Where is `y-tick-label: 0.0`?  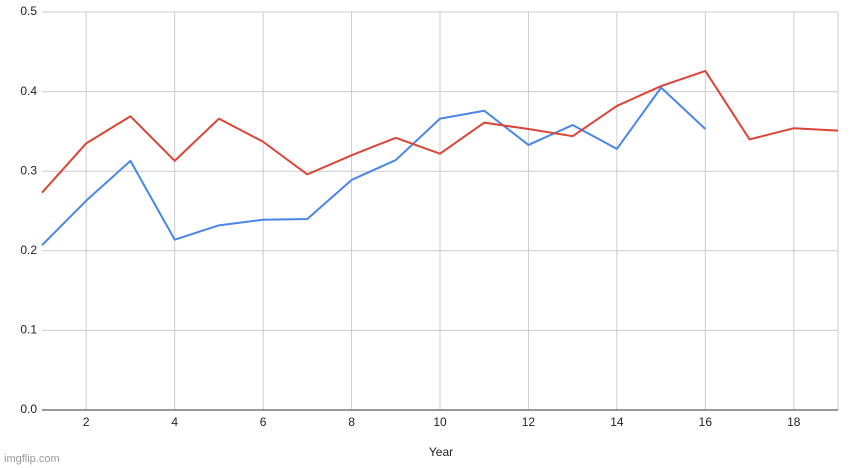
y-tick-label: 0.0 is located at coordinates (28, 409).